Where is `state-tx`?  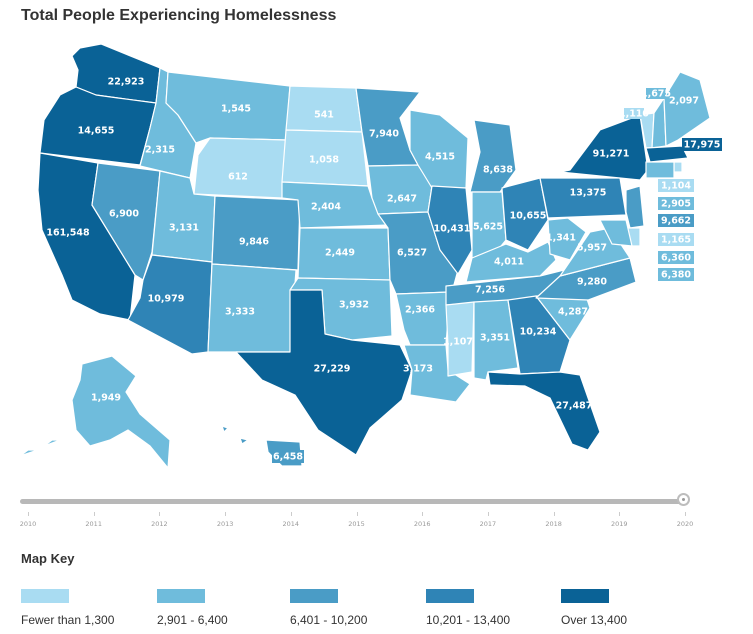 state-tx is located at coordinates (324, 372).